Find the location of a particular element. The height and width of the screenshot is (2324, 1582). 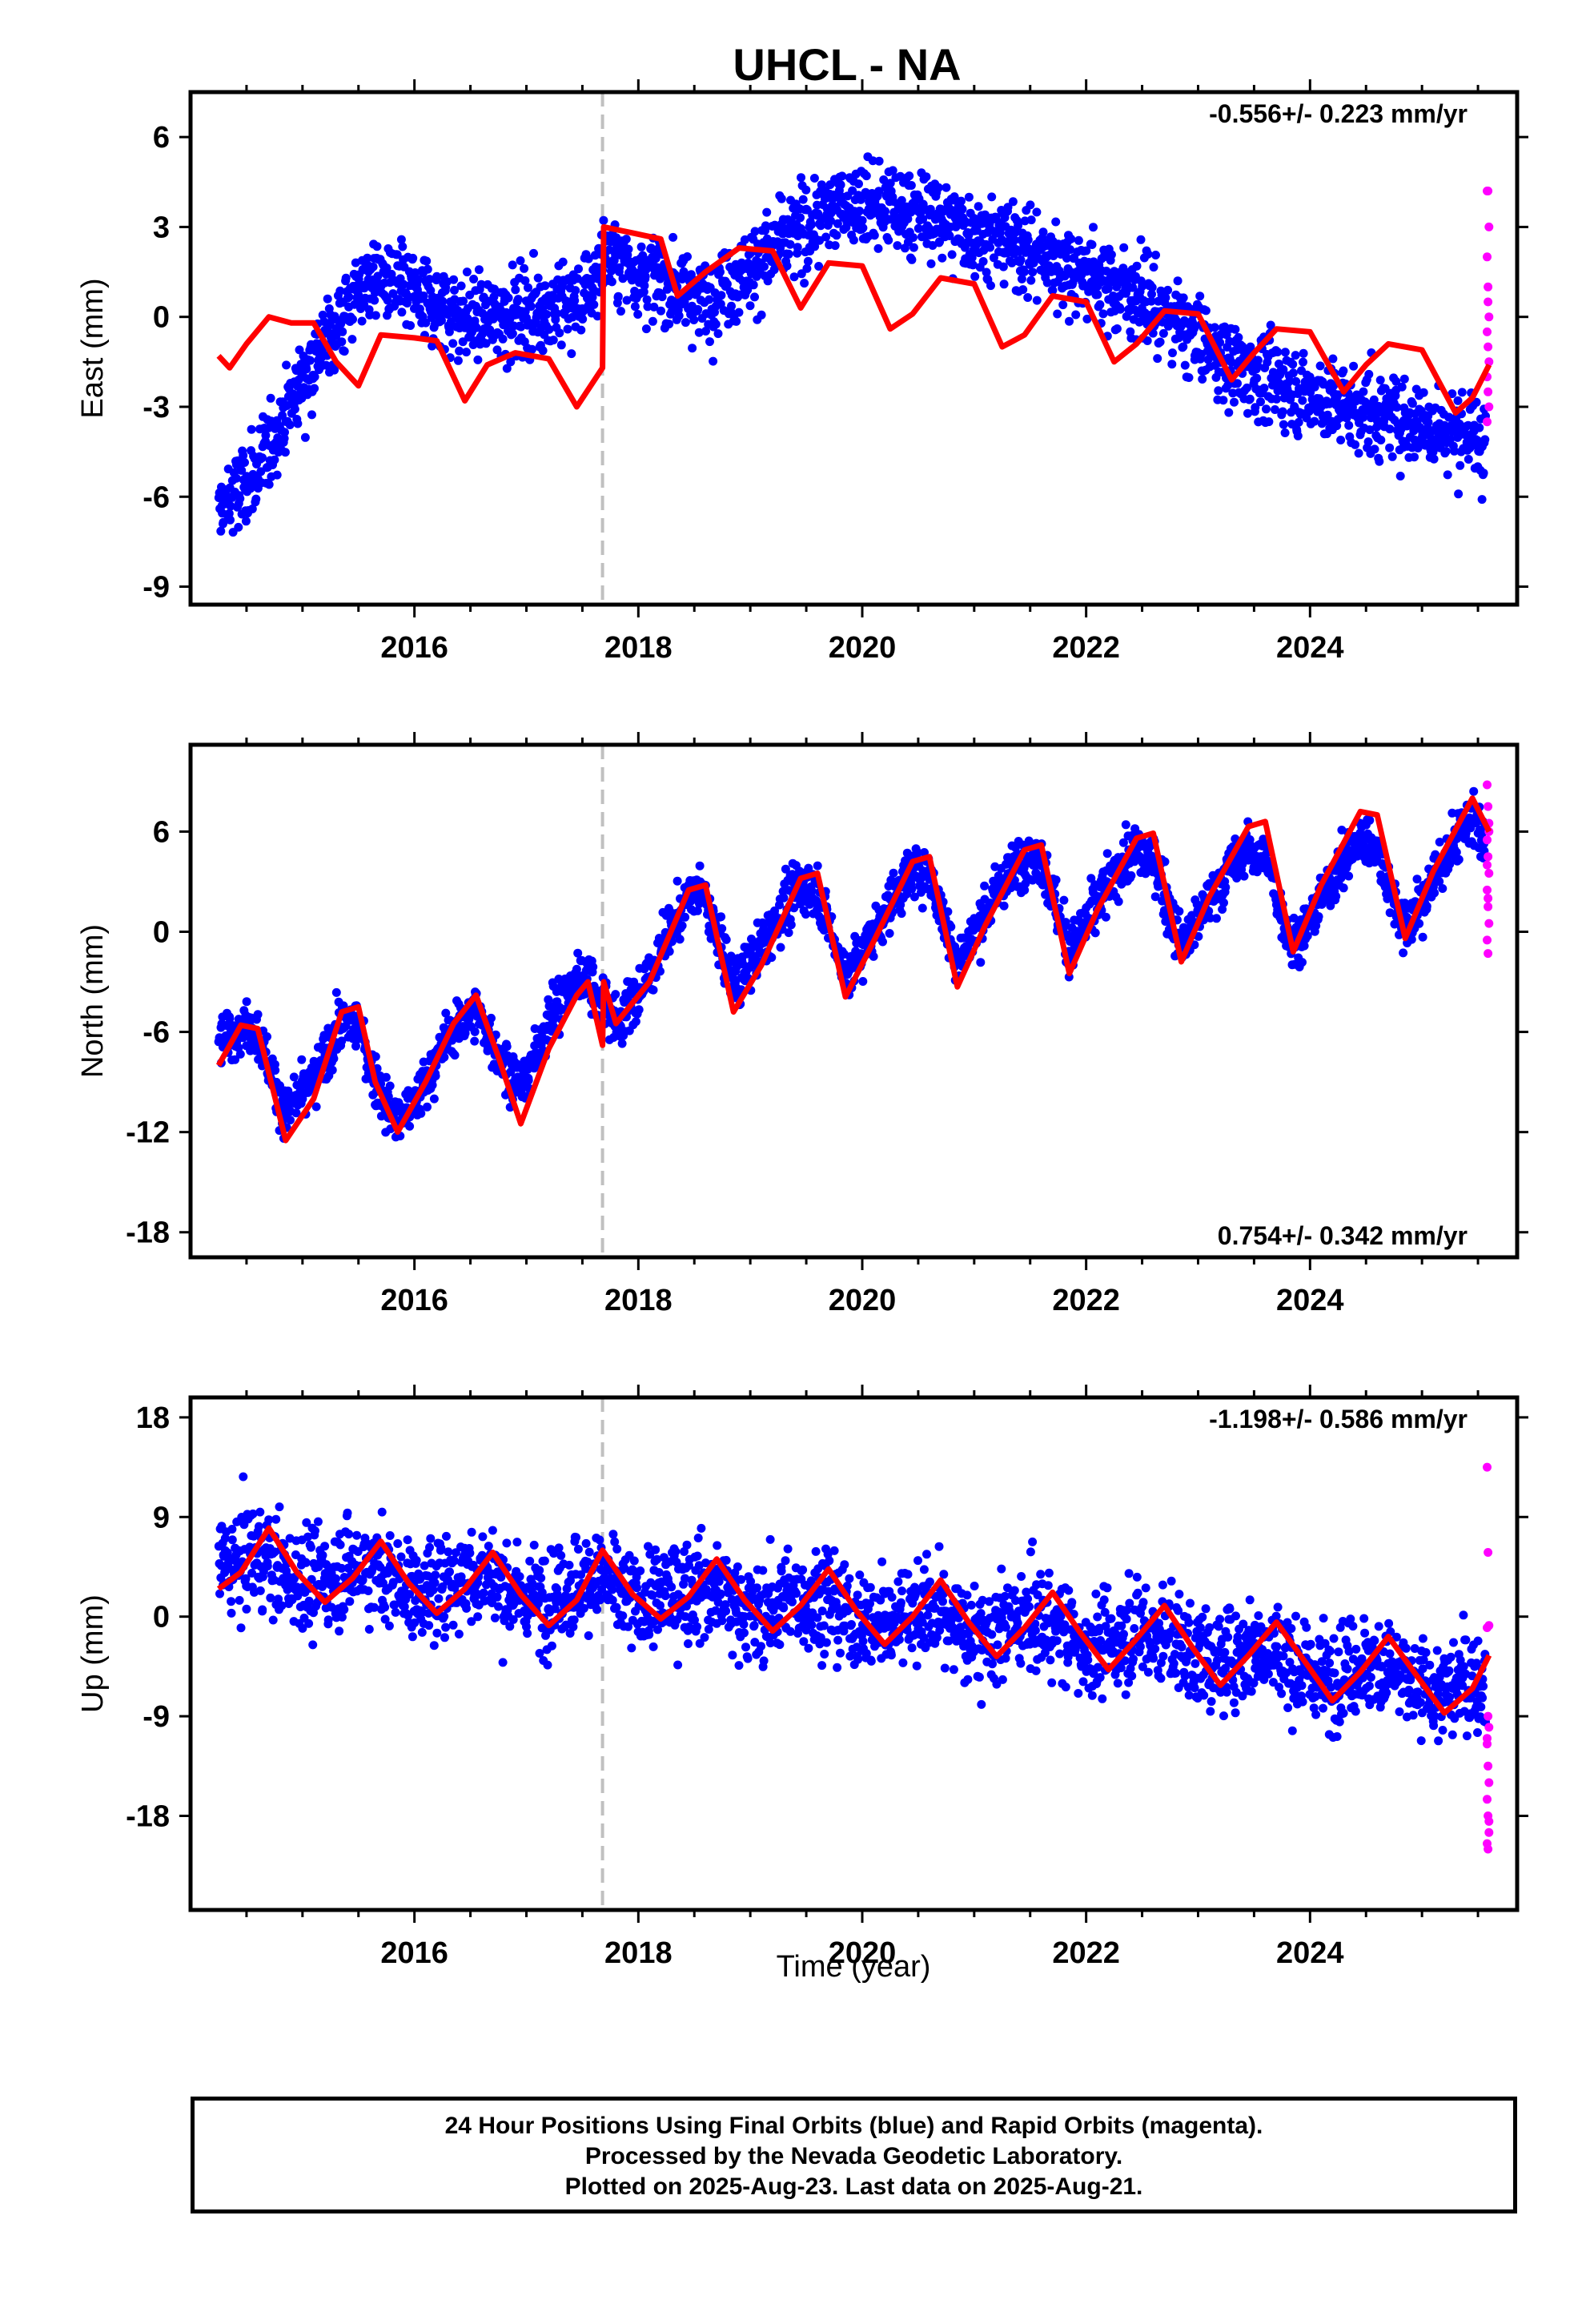

velocity-label: -0.556+/- 0.223 mm/yr is located at coordinates (1338, 113).